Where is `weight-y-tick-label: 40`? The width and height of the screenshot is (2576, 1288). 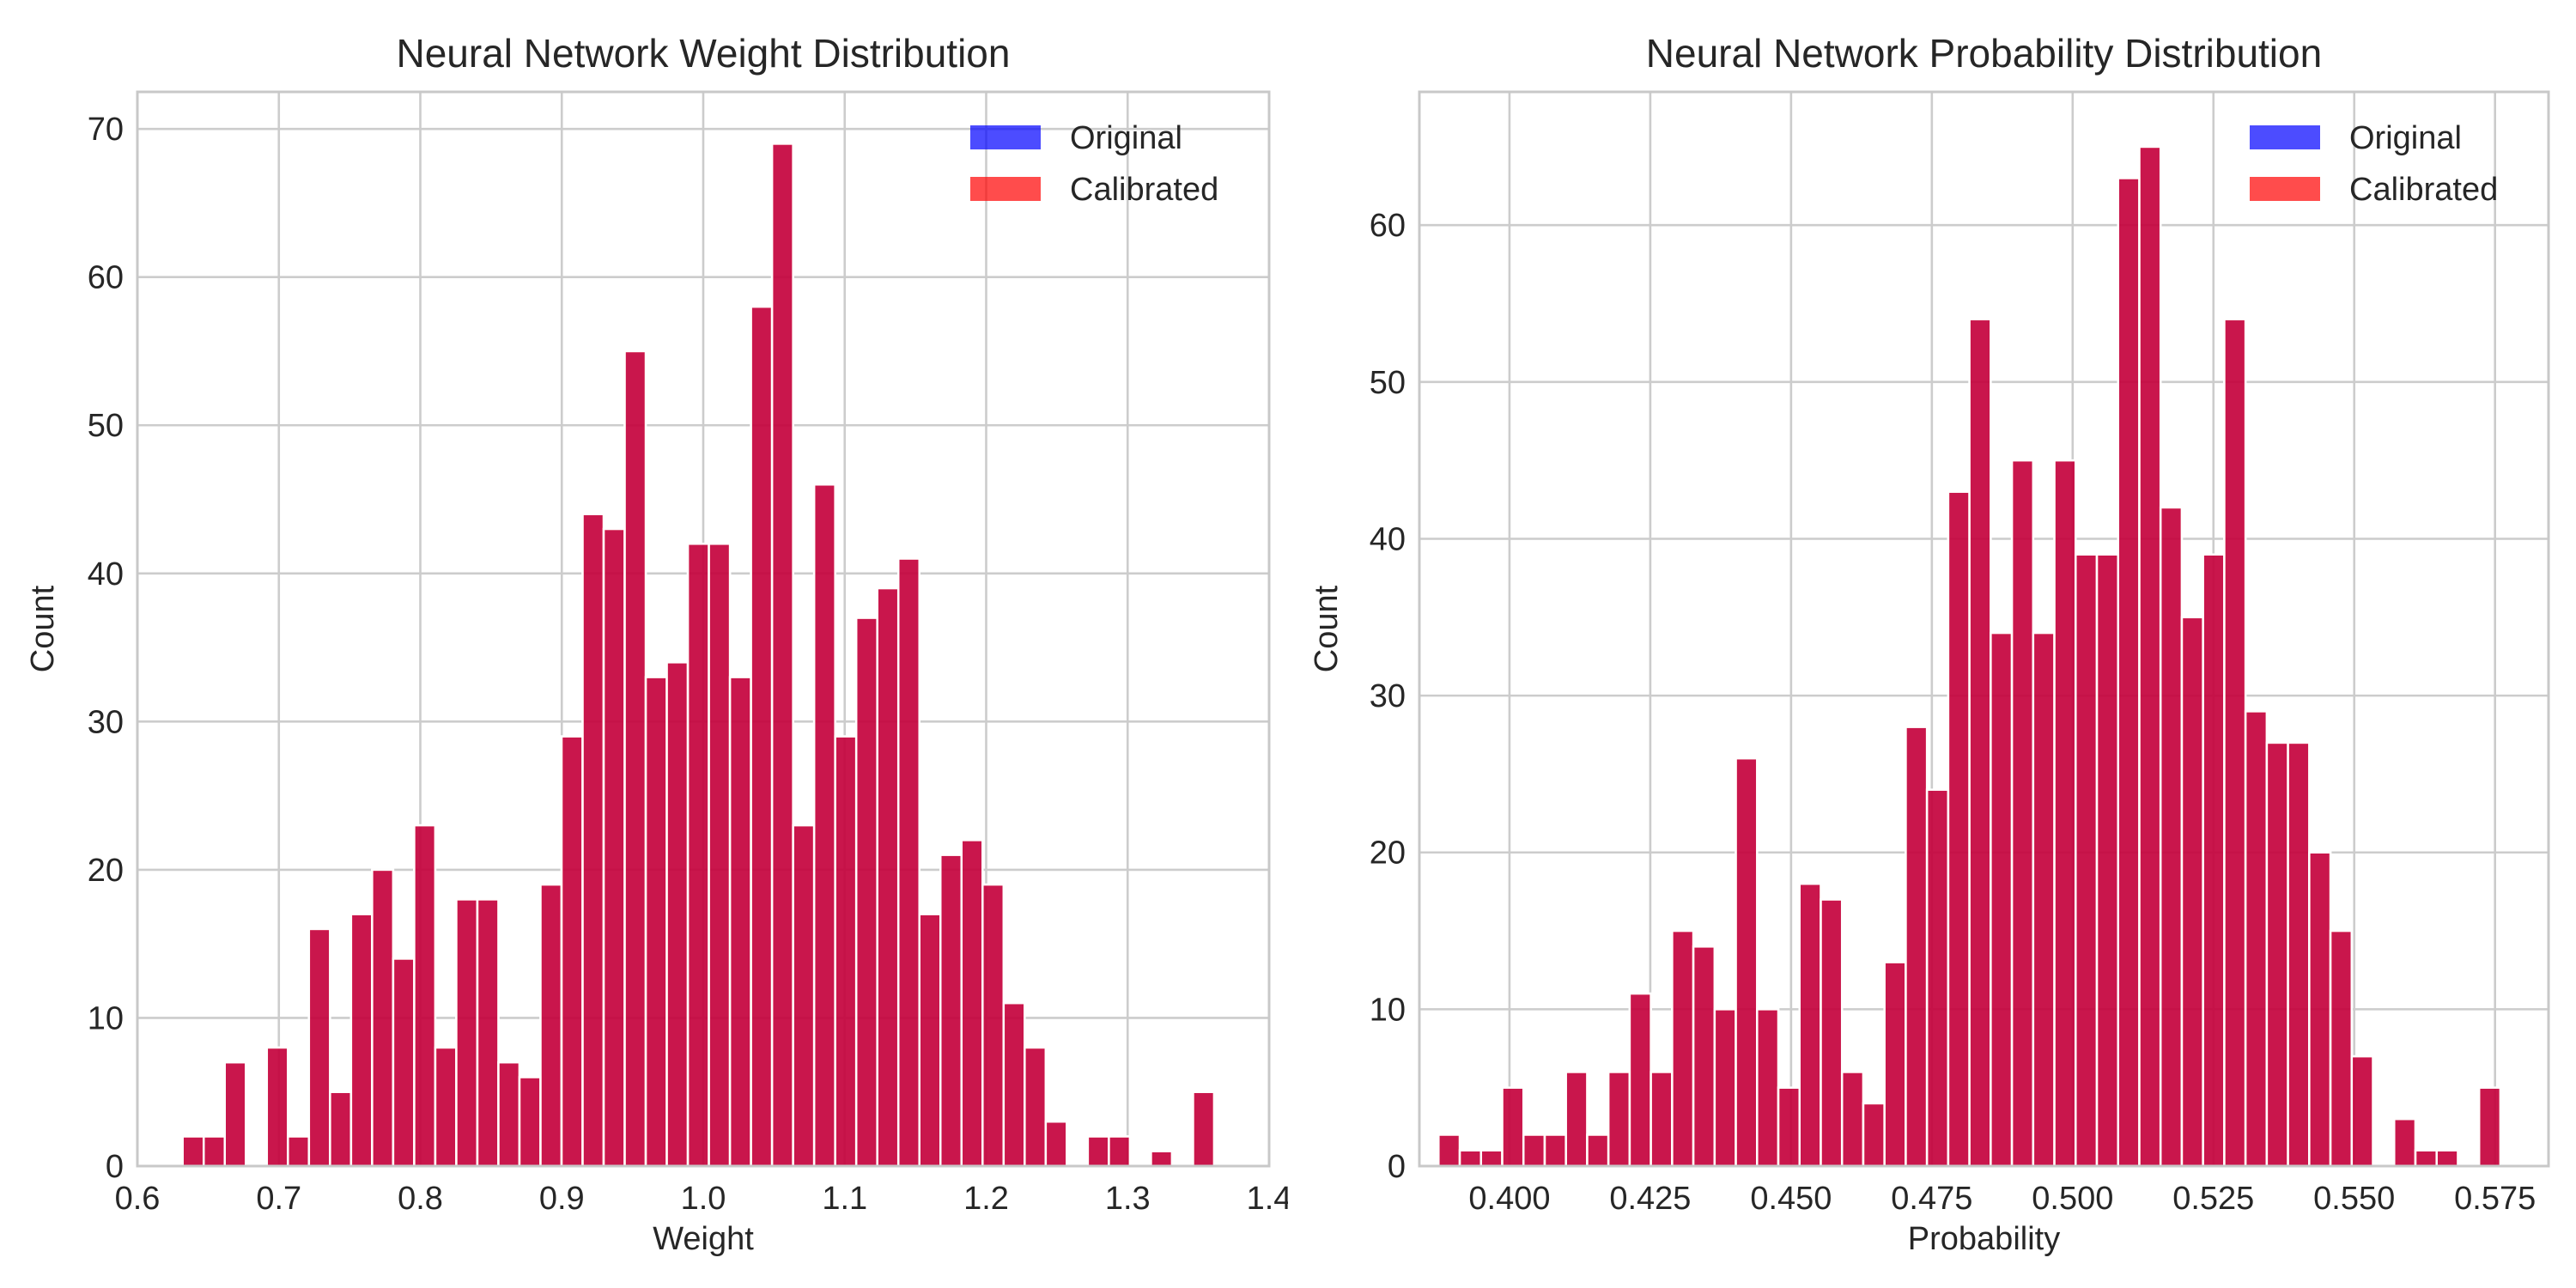 weight-y-tick-label: 40 is located at coordinates (106, 574).